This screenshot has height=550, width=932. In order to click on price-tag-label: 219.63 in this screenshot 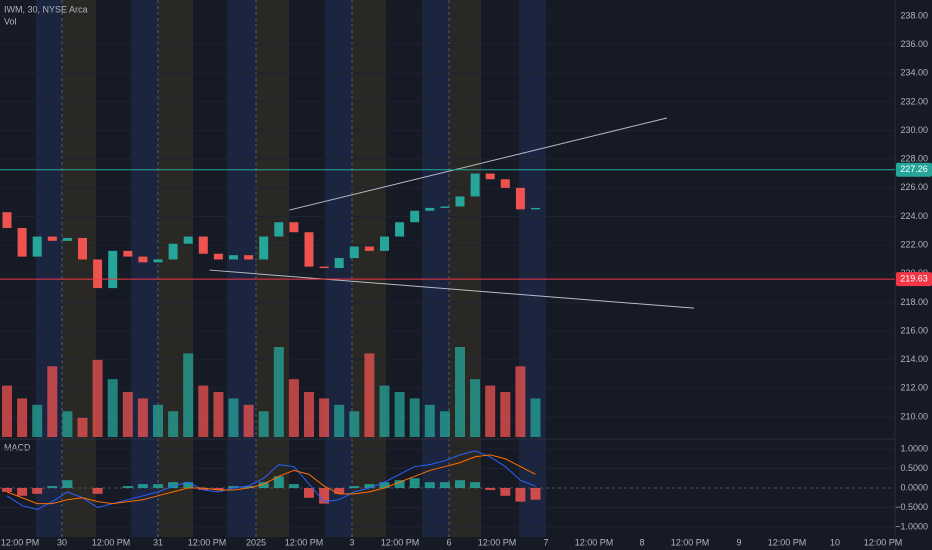, I will do `click(914, 278)`.